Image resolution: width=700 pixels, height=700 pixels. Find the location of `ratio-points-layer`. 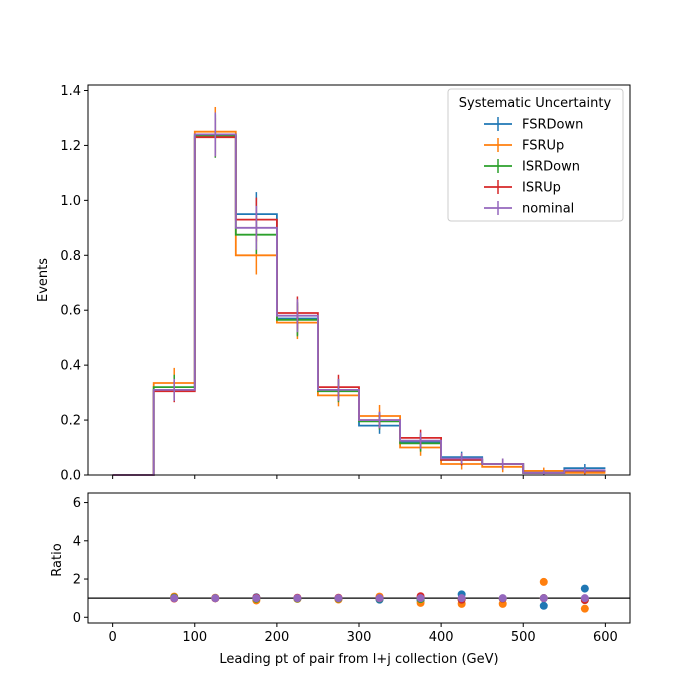

ratio-points-layer is located at coordinates (359, 595).